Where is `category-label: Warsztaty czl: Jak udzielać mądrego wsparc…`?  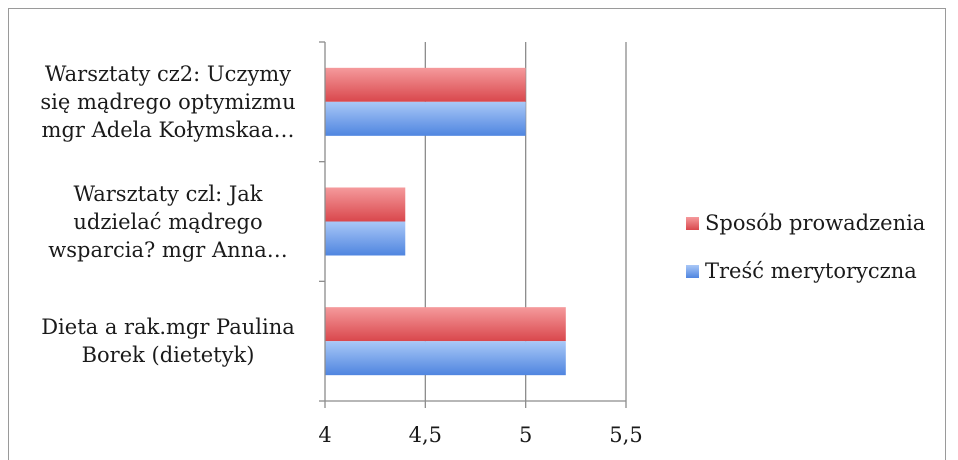 category-label: Warsztaty czl: Jak udzielać mądrego wsparc… is located at coordinates (168, 222).